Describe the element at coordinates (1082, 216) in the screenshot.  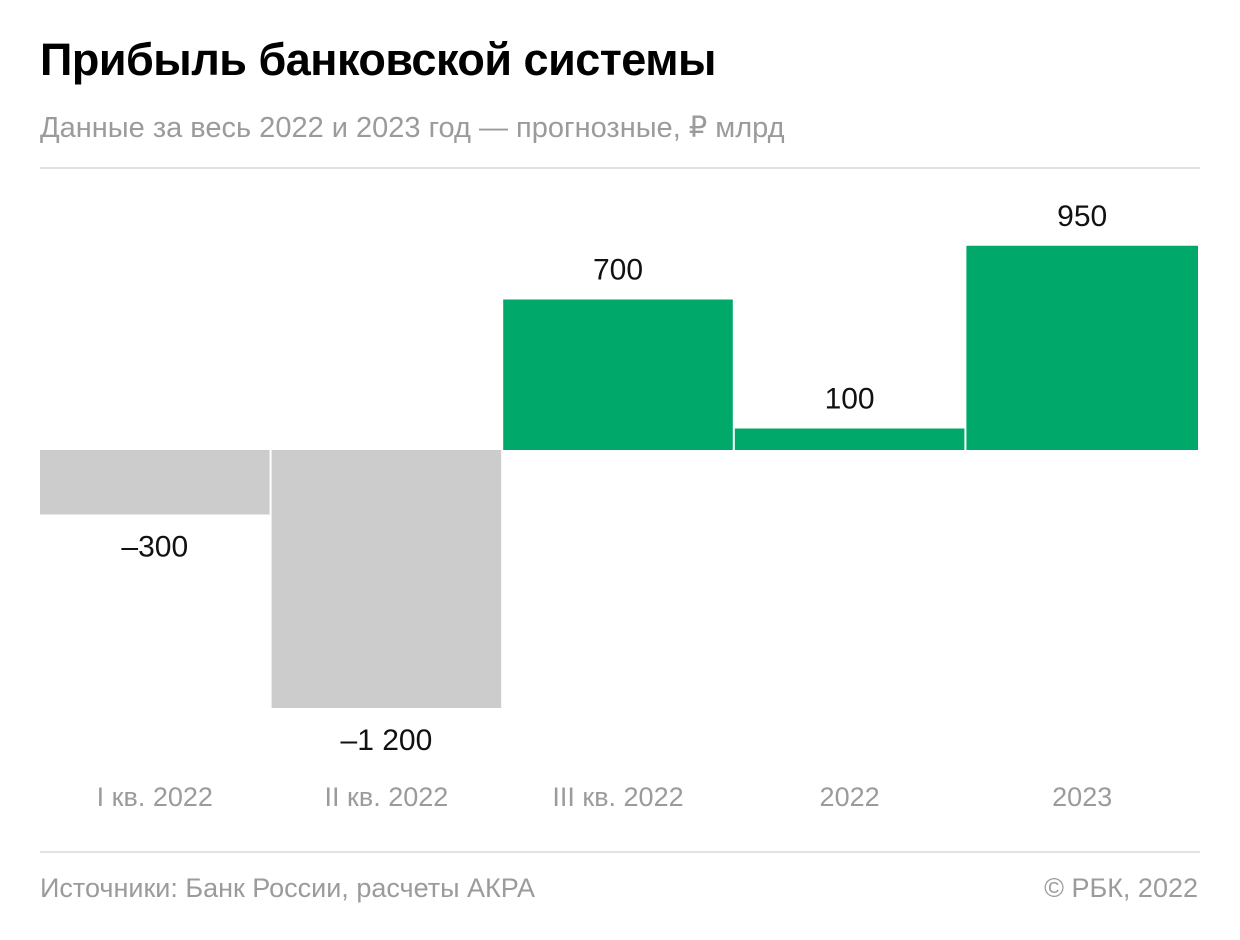
I see `value-label-5: 950` at that location.